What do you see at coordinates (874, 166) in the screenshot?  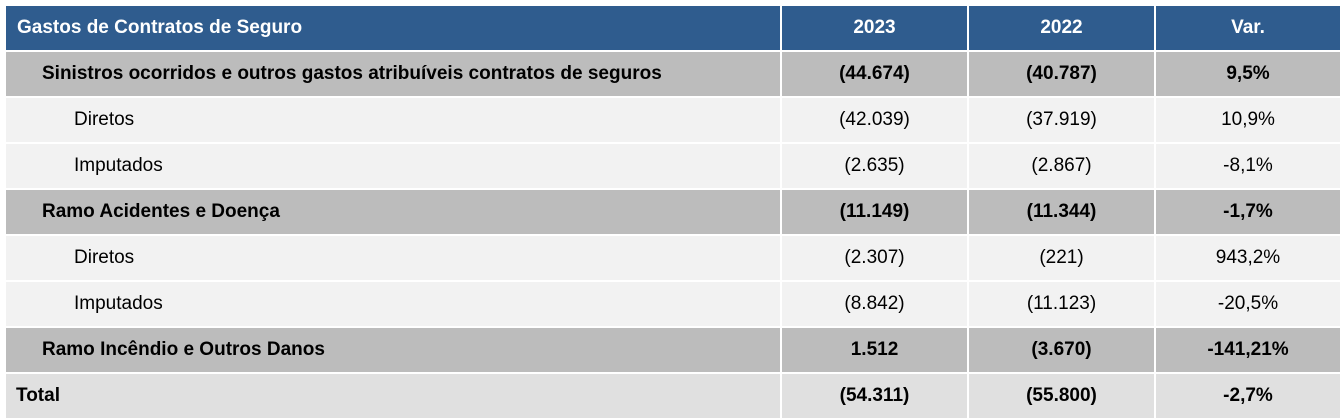 I see `value-2023: (2.635)` at bounding box center [874, 166].